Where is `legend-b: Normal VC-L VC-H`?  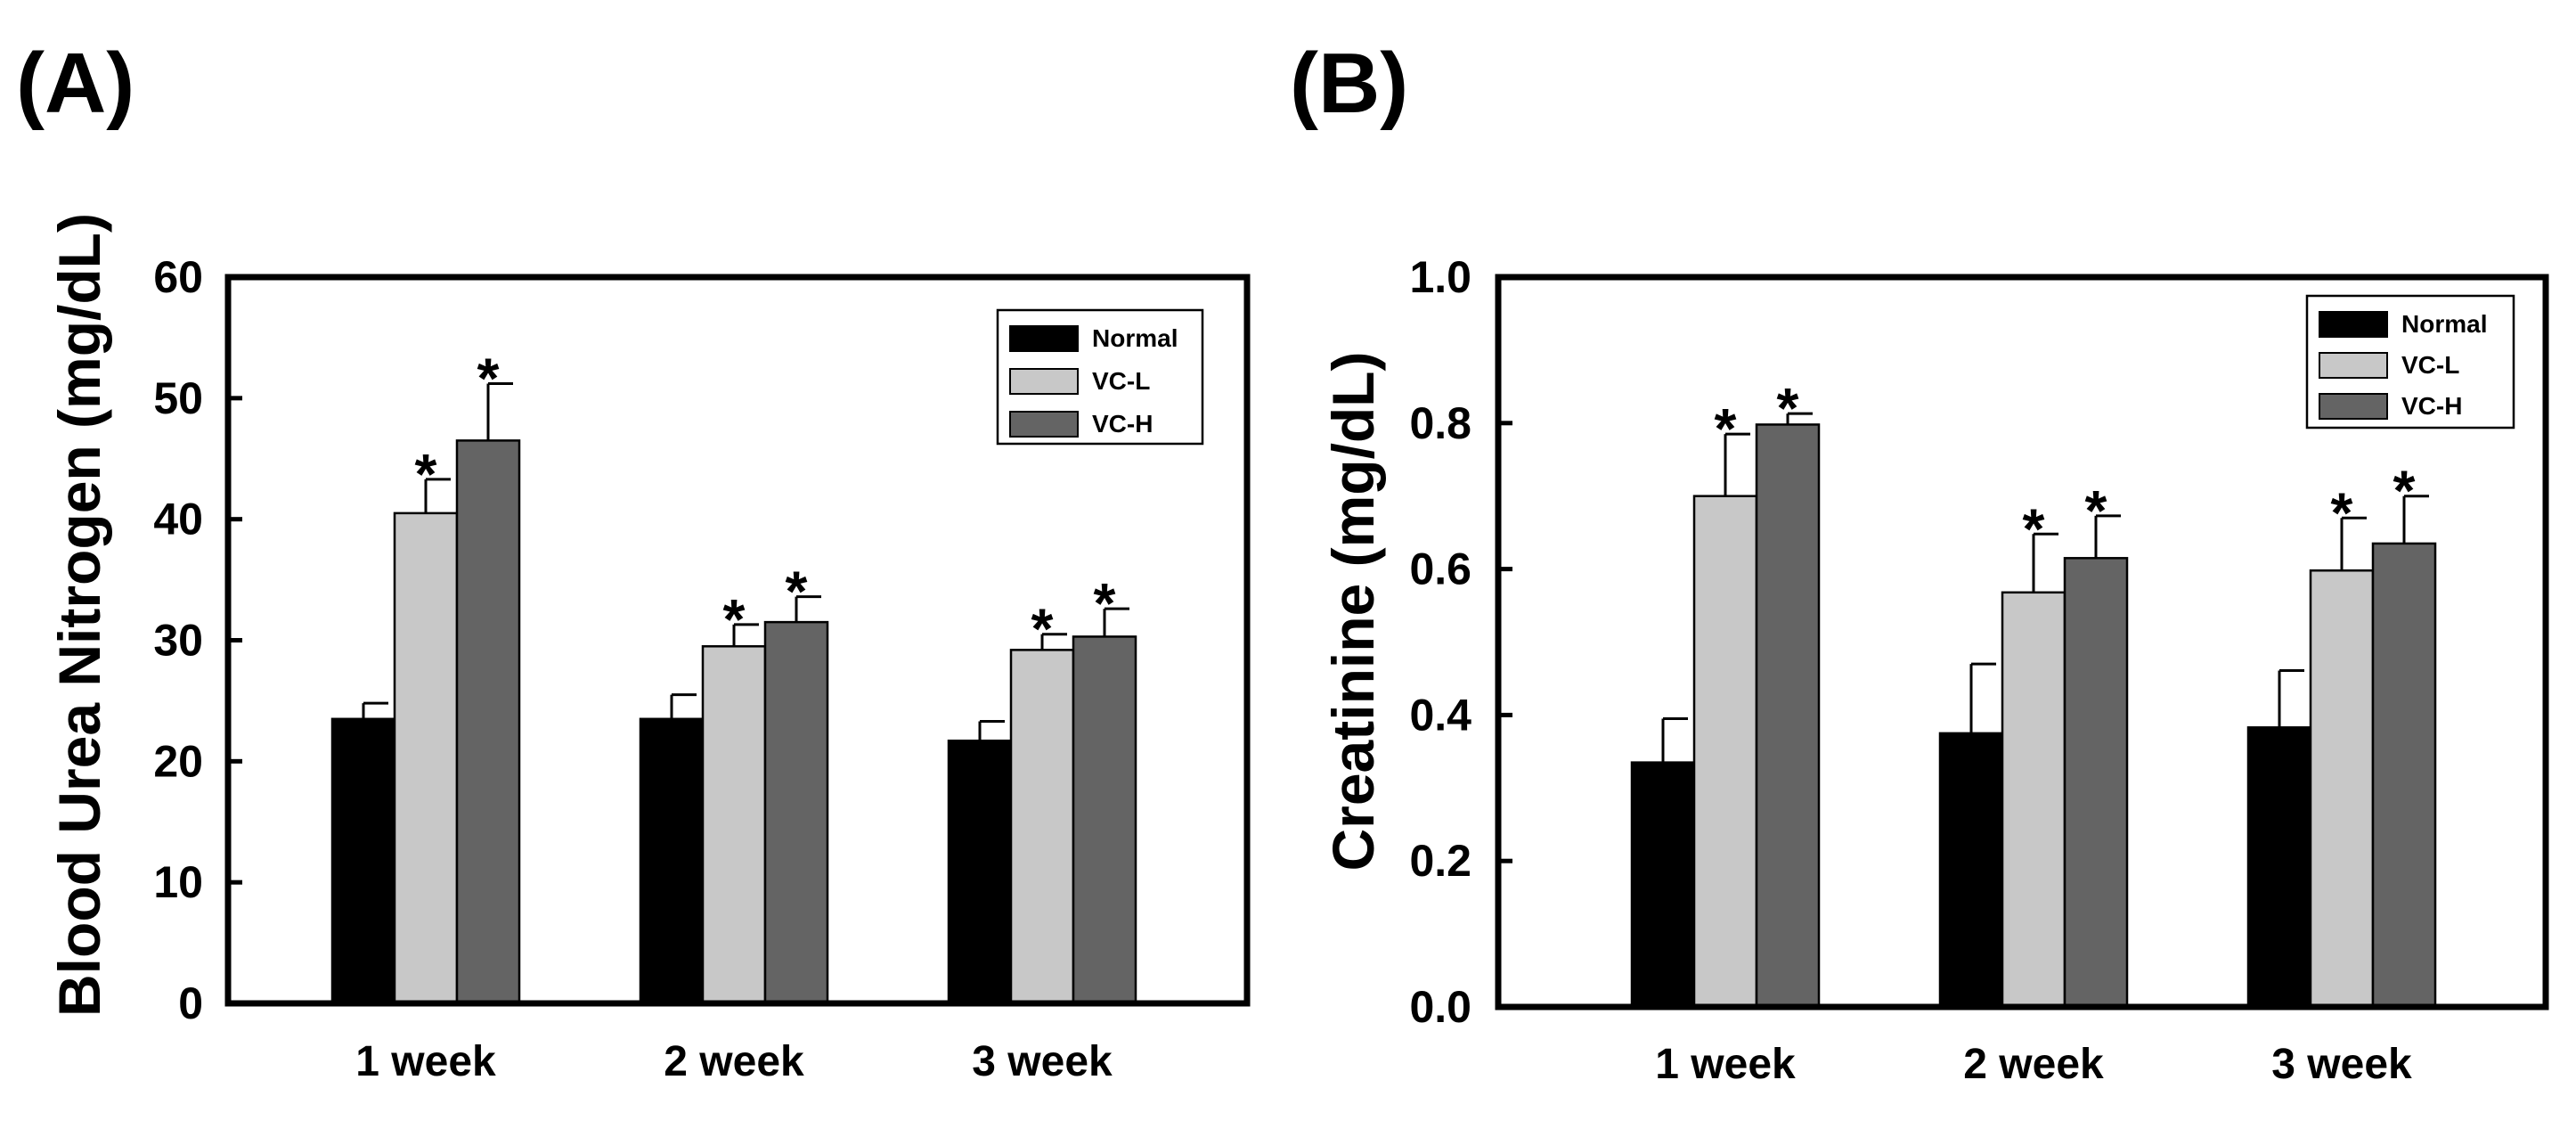 legend-b: Normal VC-L VC-H is located at coordinates (2410, 362).